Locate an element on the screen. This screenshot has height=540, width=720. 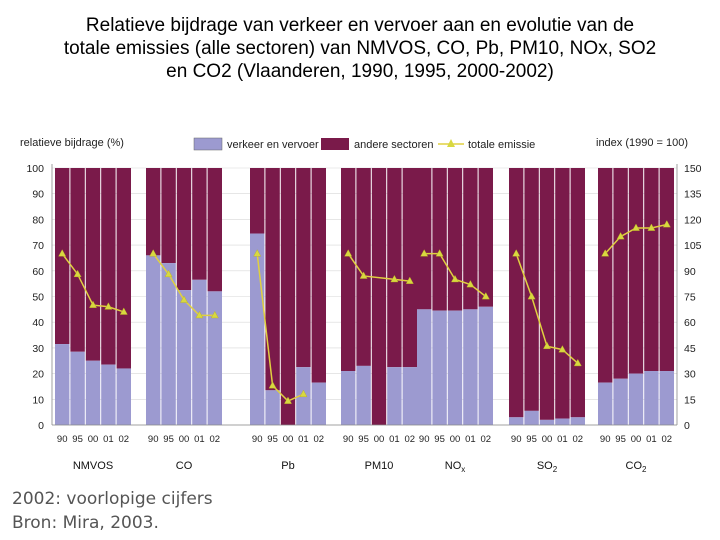
left-tick-label: 20 is located at coordinates (38, 375).